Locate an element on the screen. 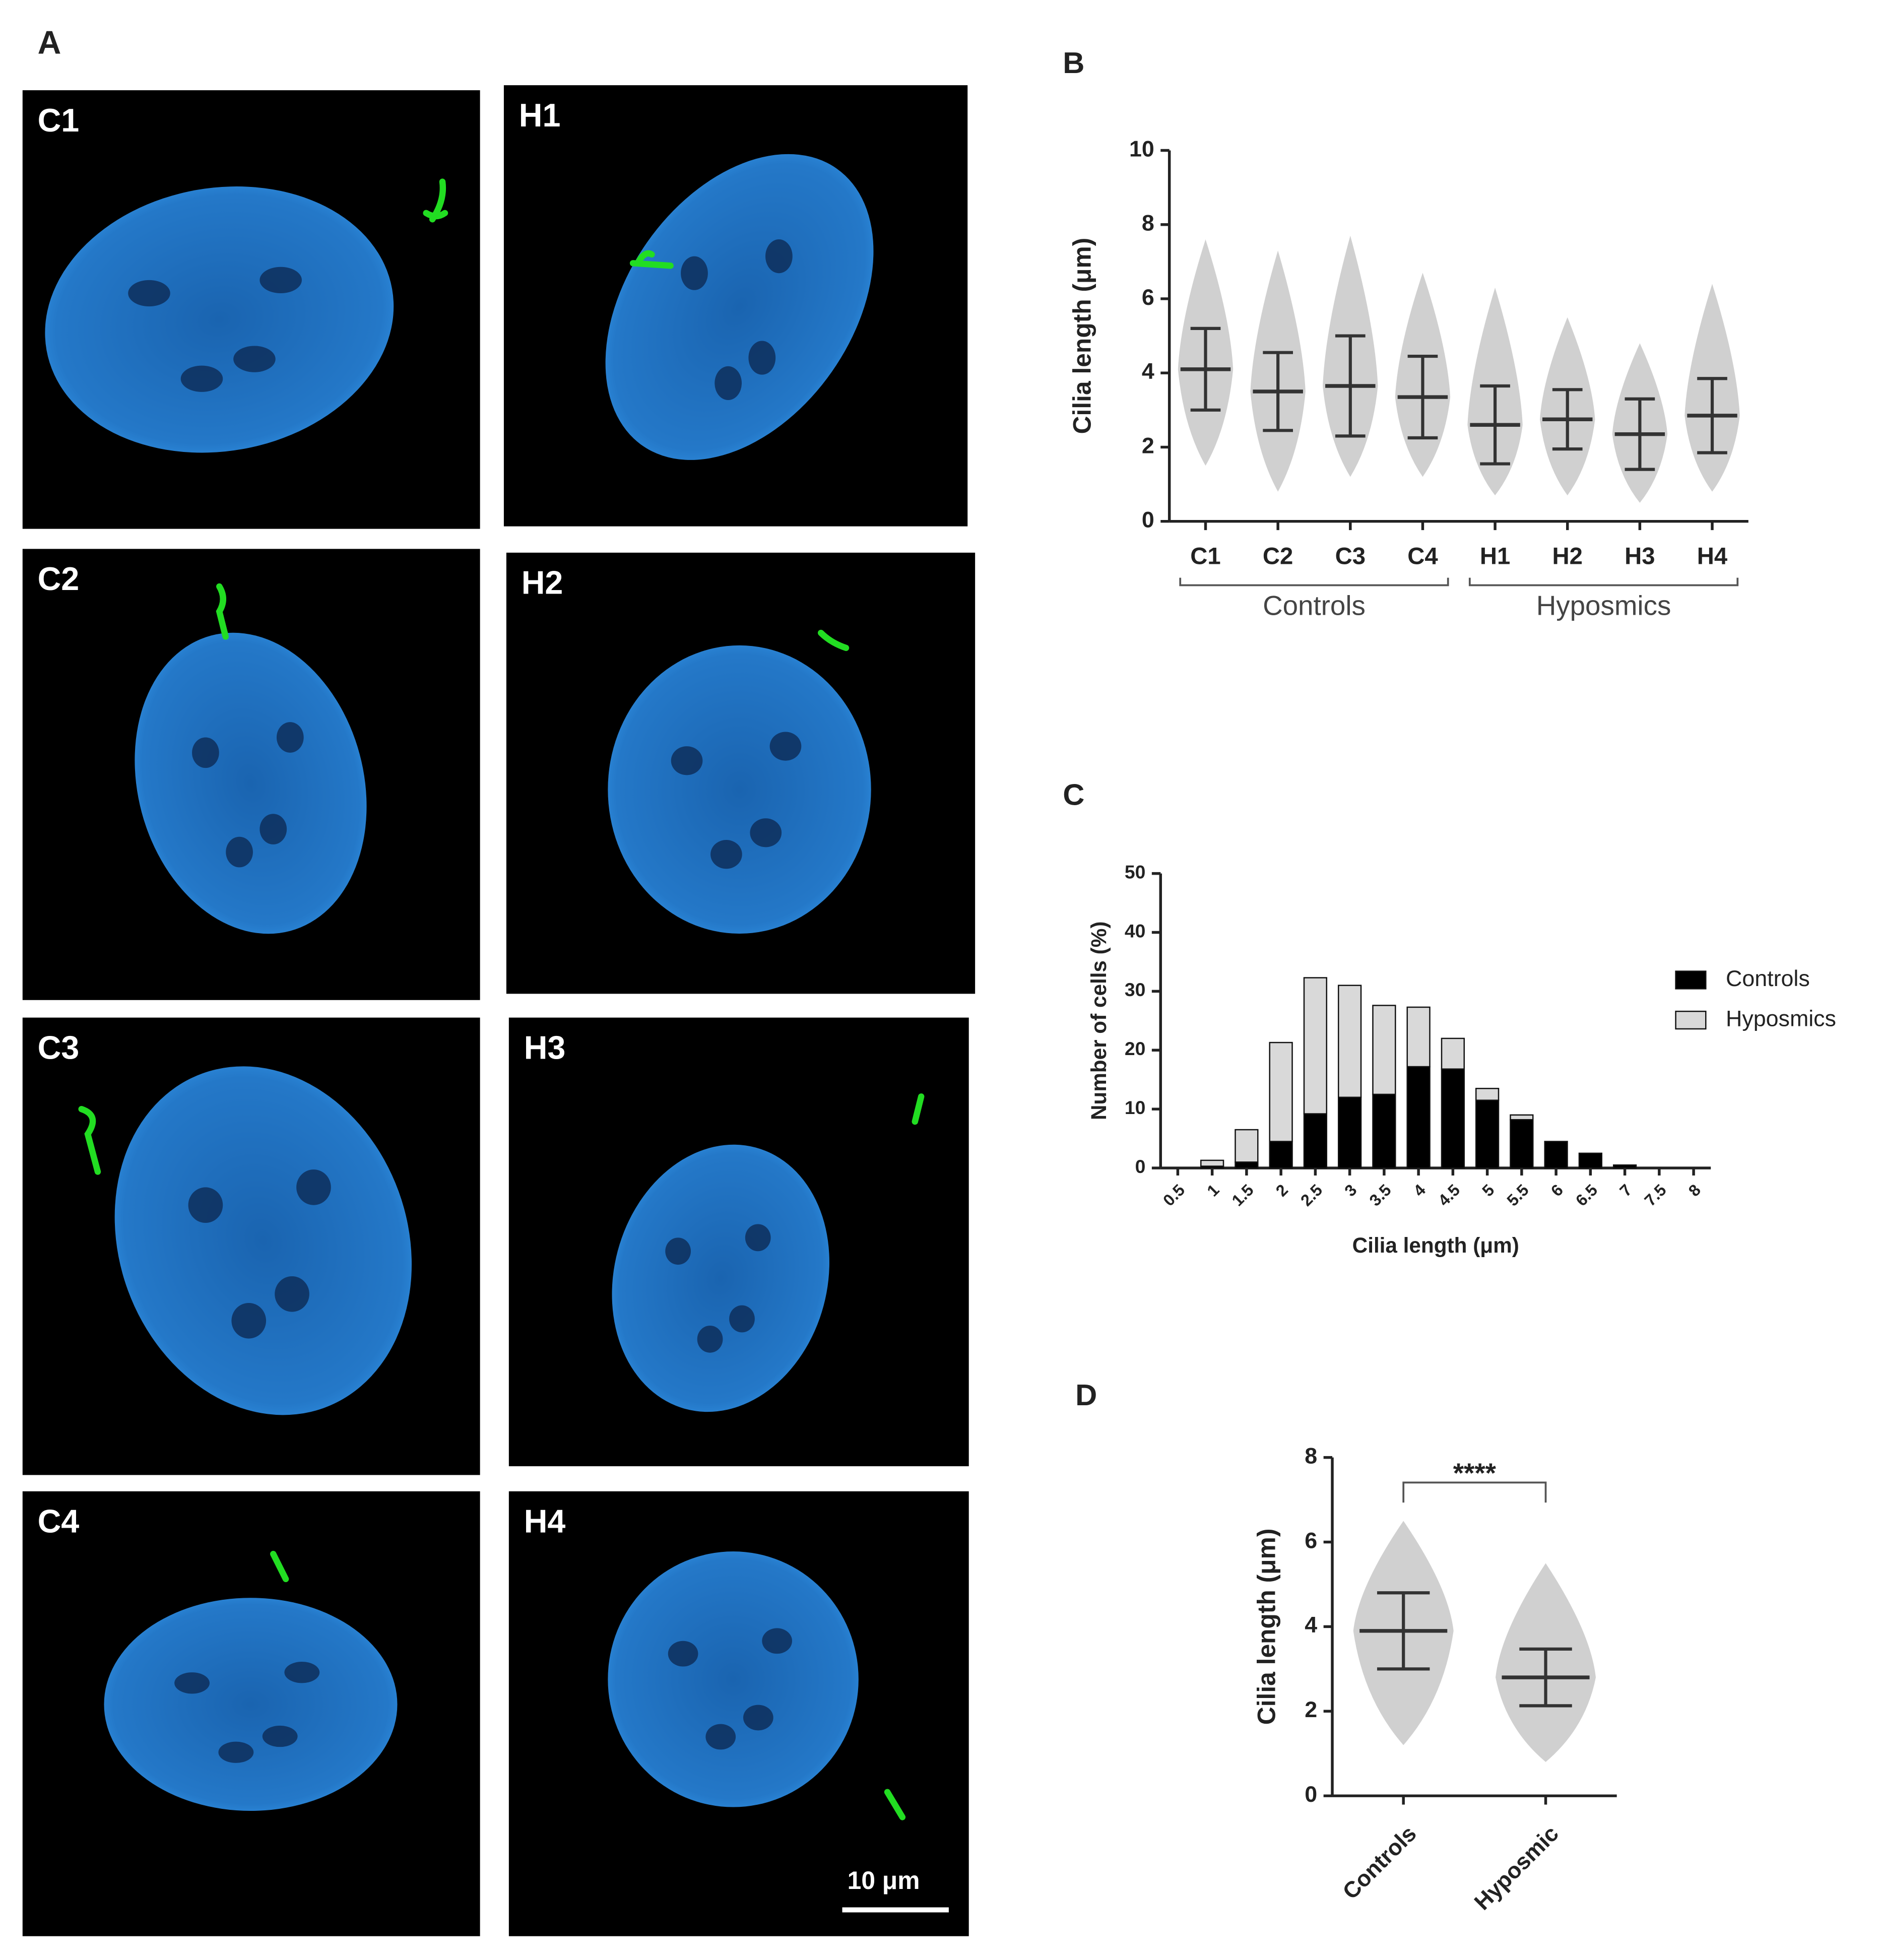  image-label: C4 is located at coordinates (59, 1521).